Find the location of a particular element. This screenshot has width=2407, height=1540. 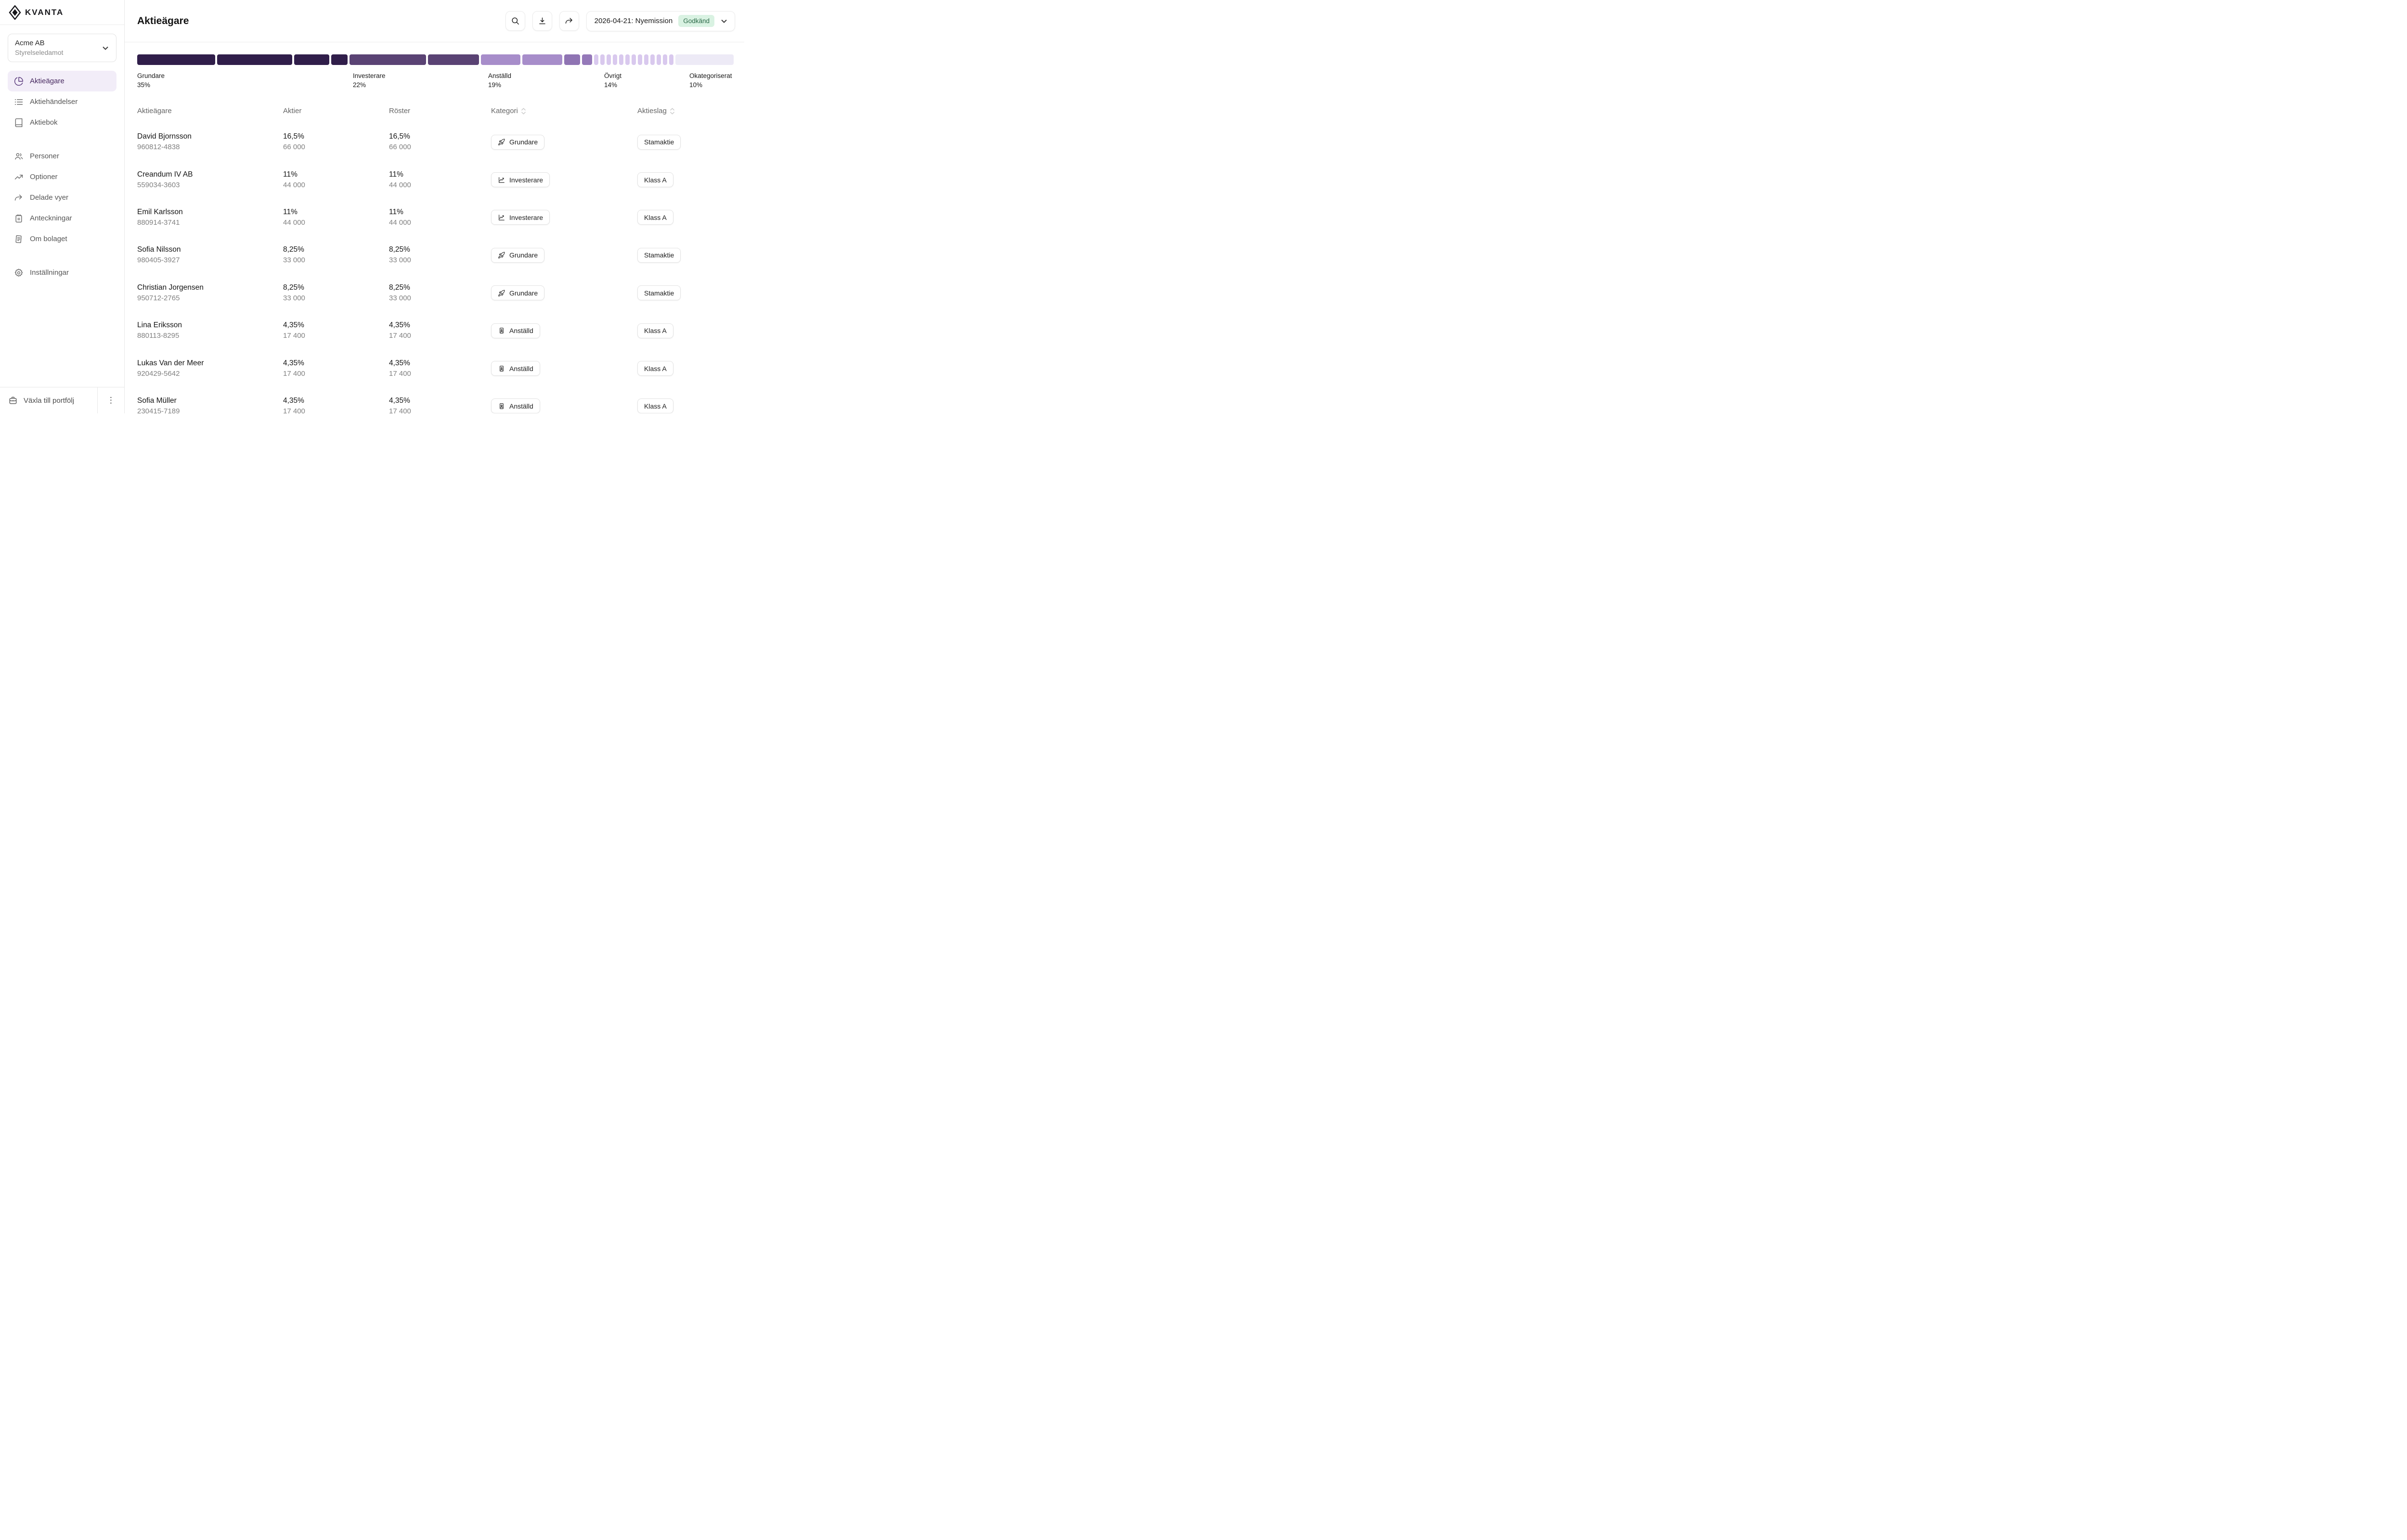

kvanta-diamond-icon is located at coordinates (15, 12).